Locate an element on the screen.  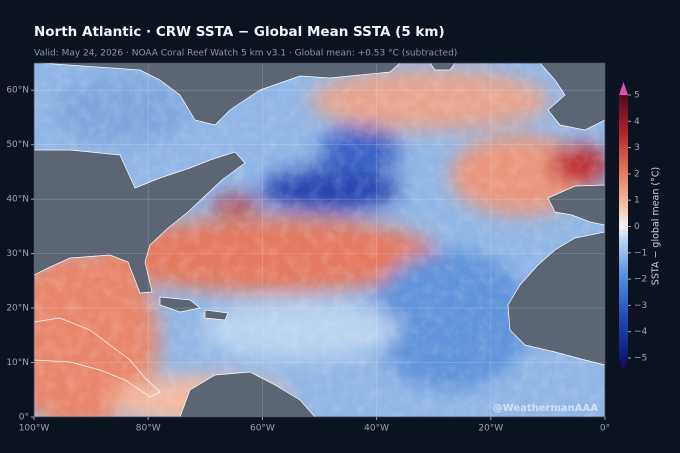
y-tick-label: 60°N is located at coordinates (17, 91).